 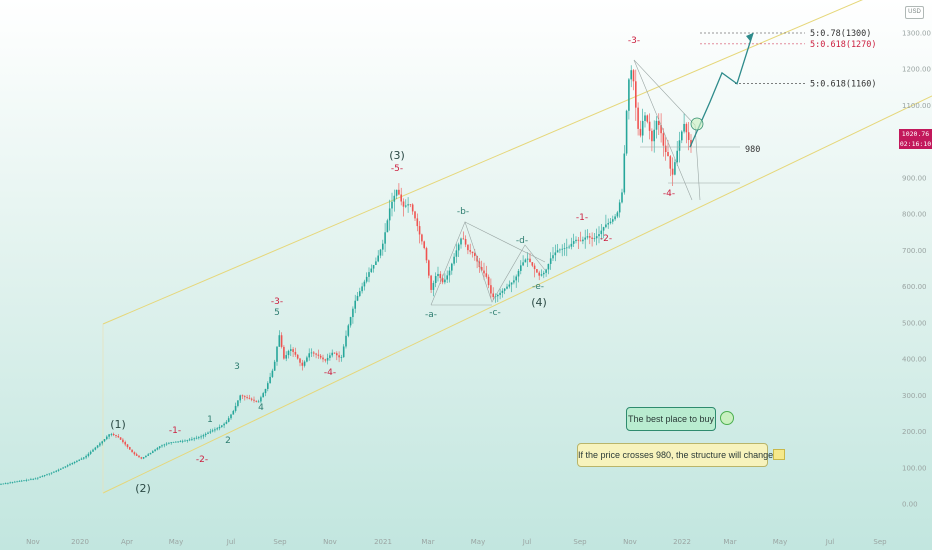 I want to click on fib-level-label: 5:0.78(1300), so click(x=840, y=34).